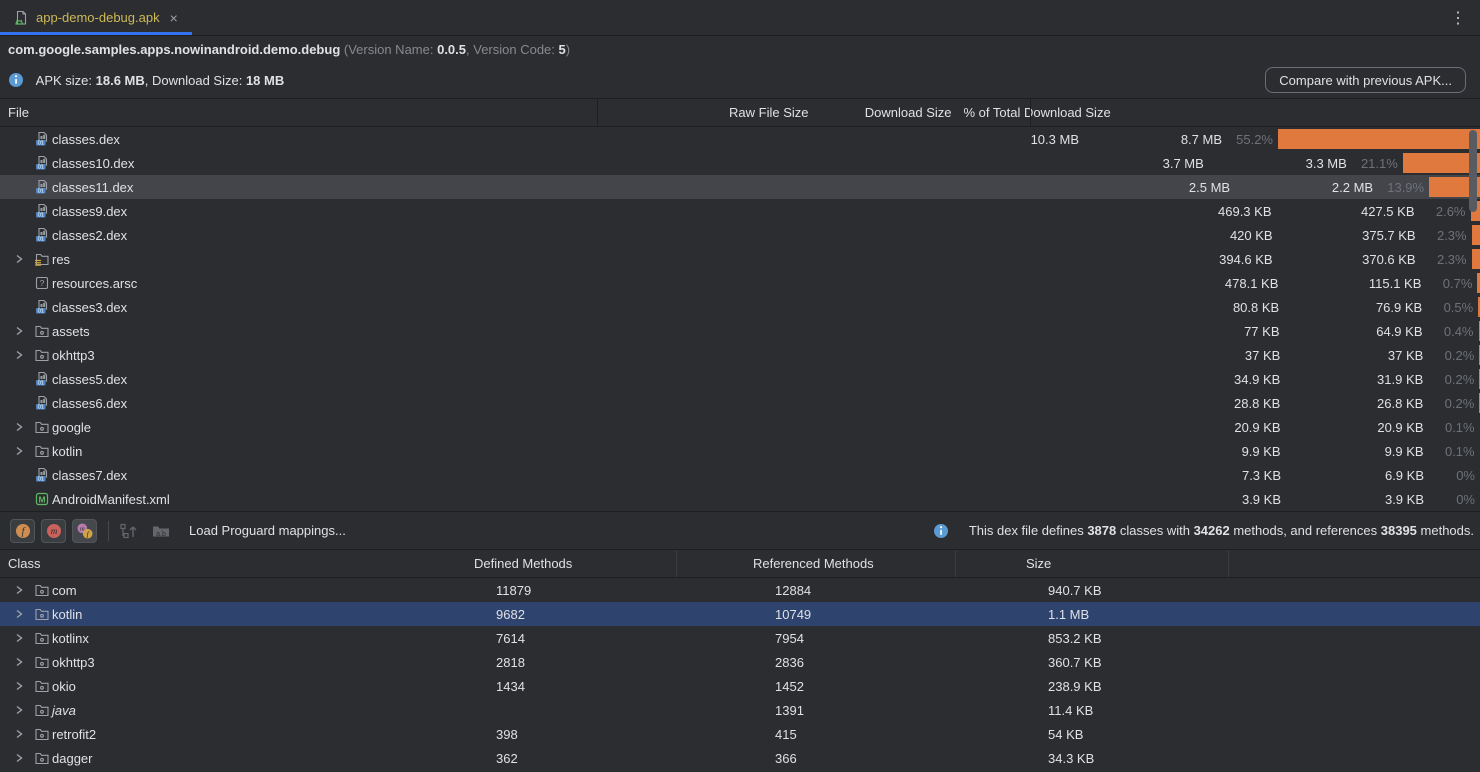  Describe the element at coordinates (1400, 403) in the screenshot. I see `download-size: 26.8 KB` at that location.